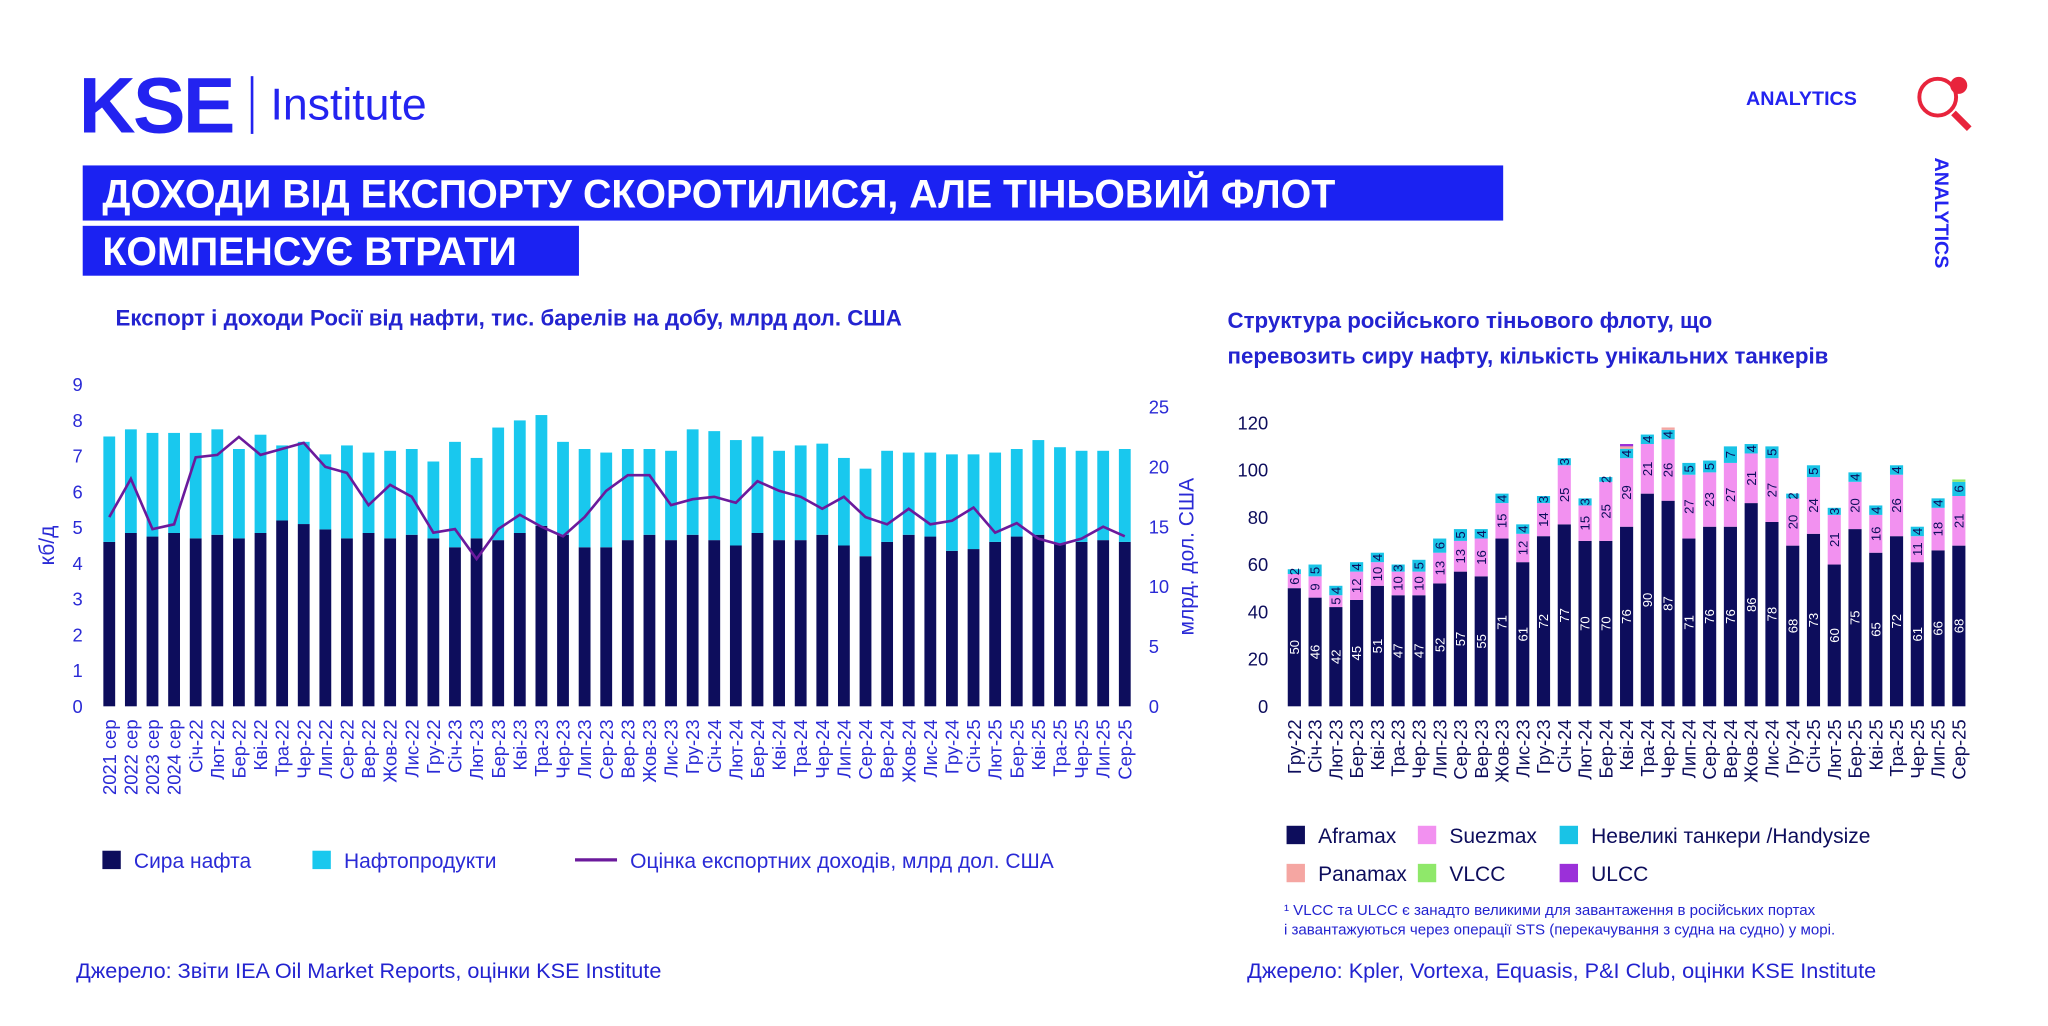 The width and height of the screenshot is (2048, 1026). Describe the element at coordinates (1439, 545) in the screenshot. I see `data-label: 6` at that location.